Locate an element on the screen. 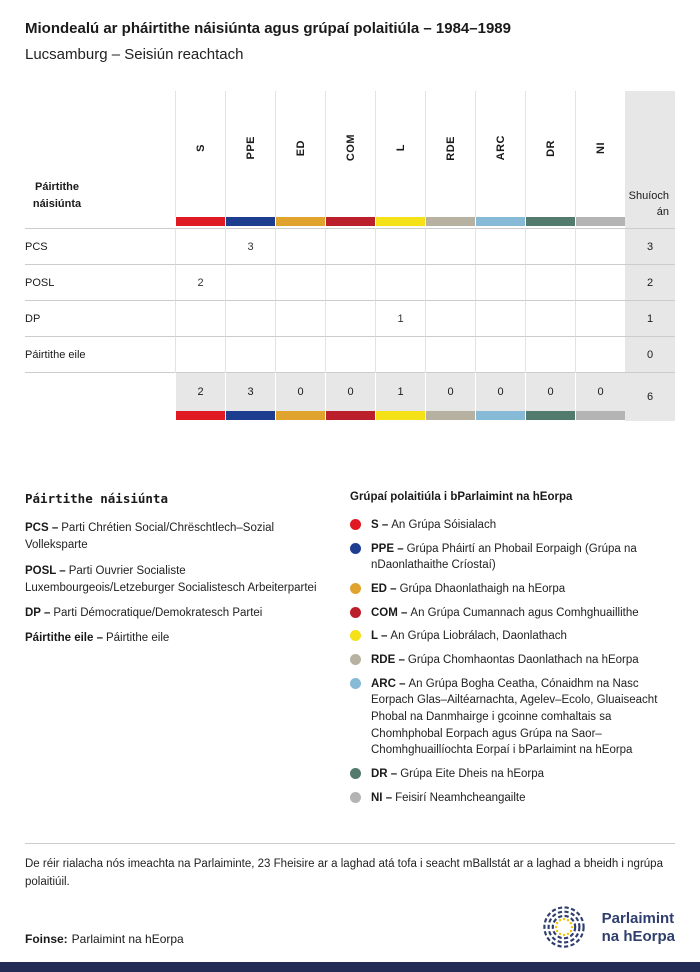  row-total-cell: 2 is located at coordinates (650, 282).